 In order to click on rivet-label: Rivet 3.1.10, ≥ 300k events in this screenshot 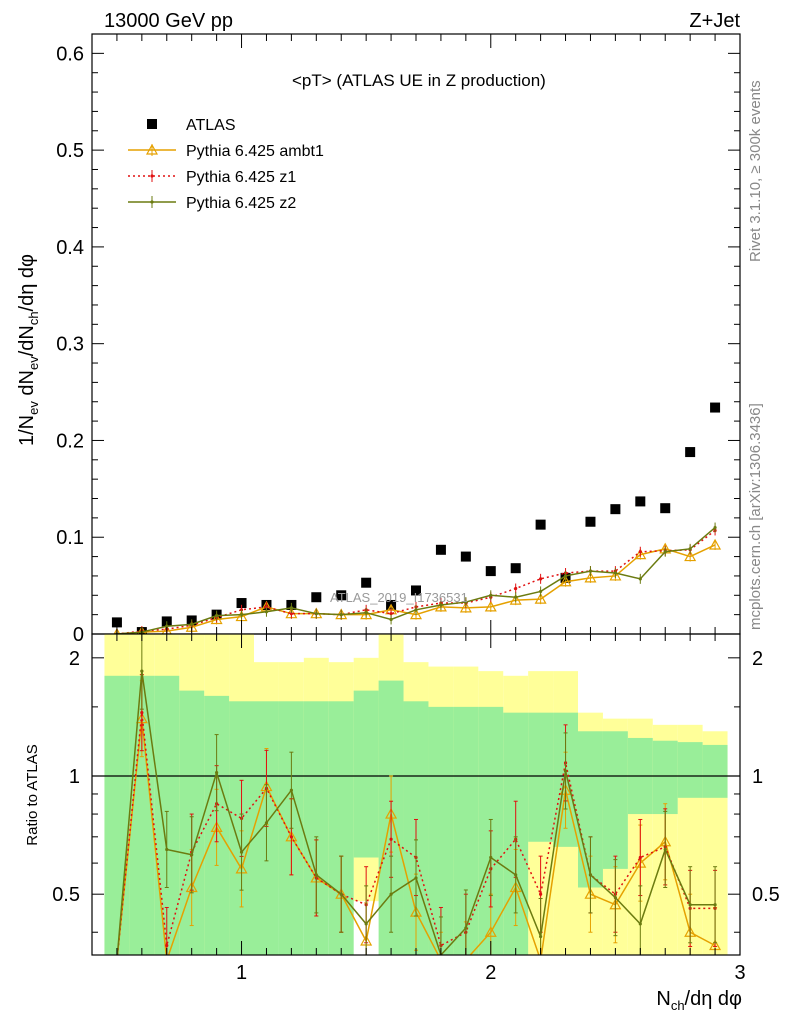, I will do `click(755, 171)`.